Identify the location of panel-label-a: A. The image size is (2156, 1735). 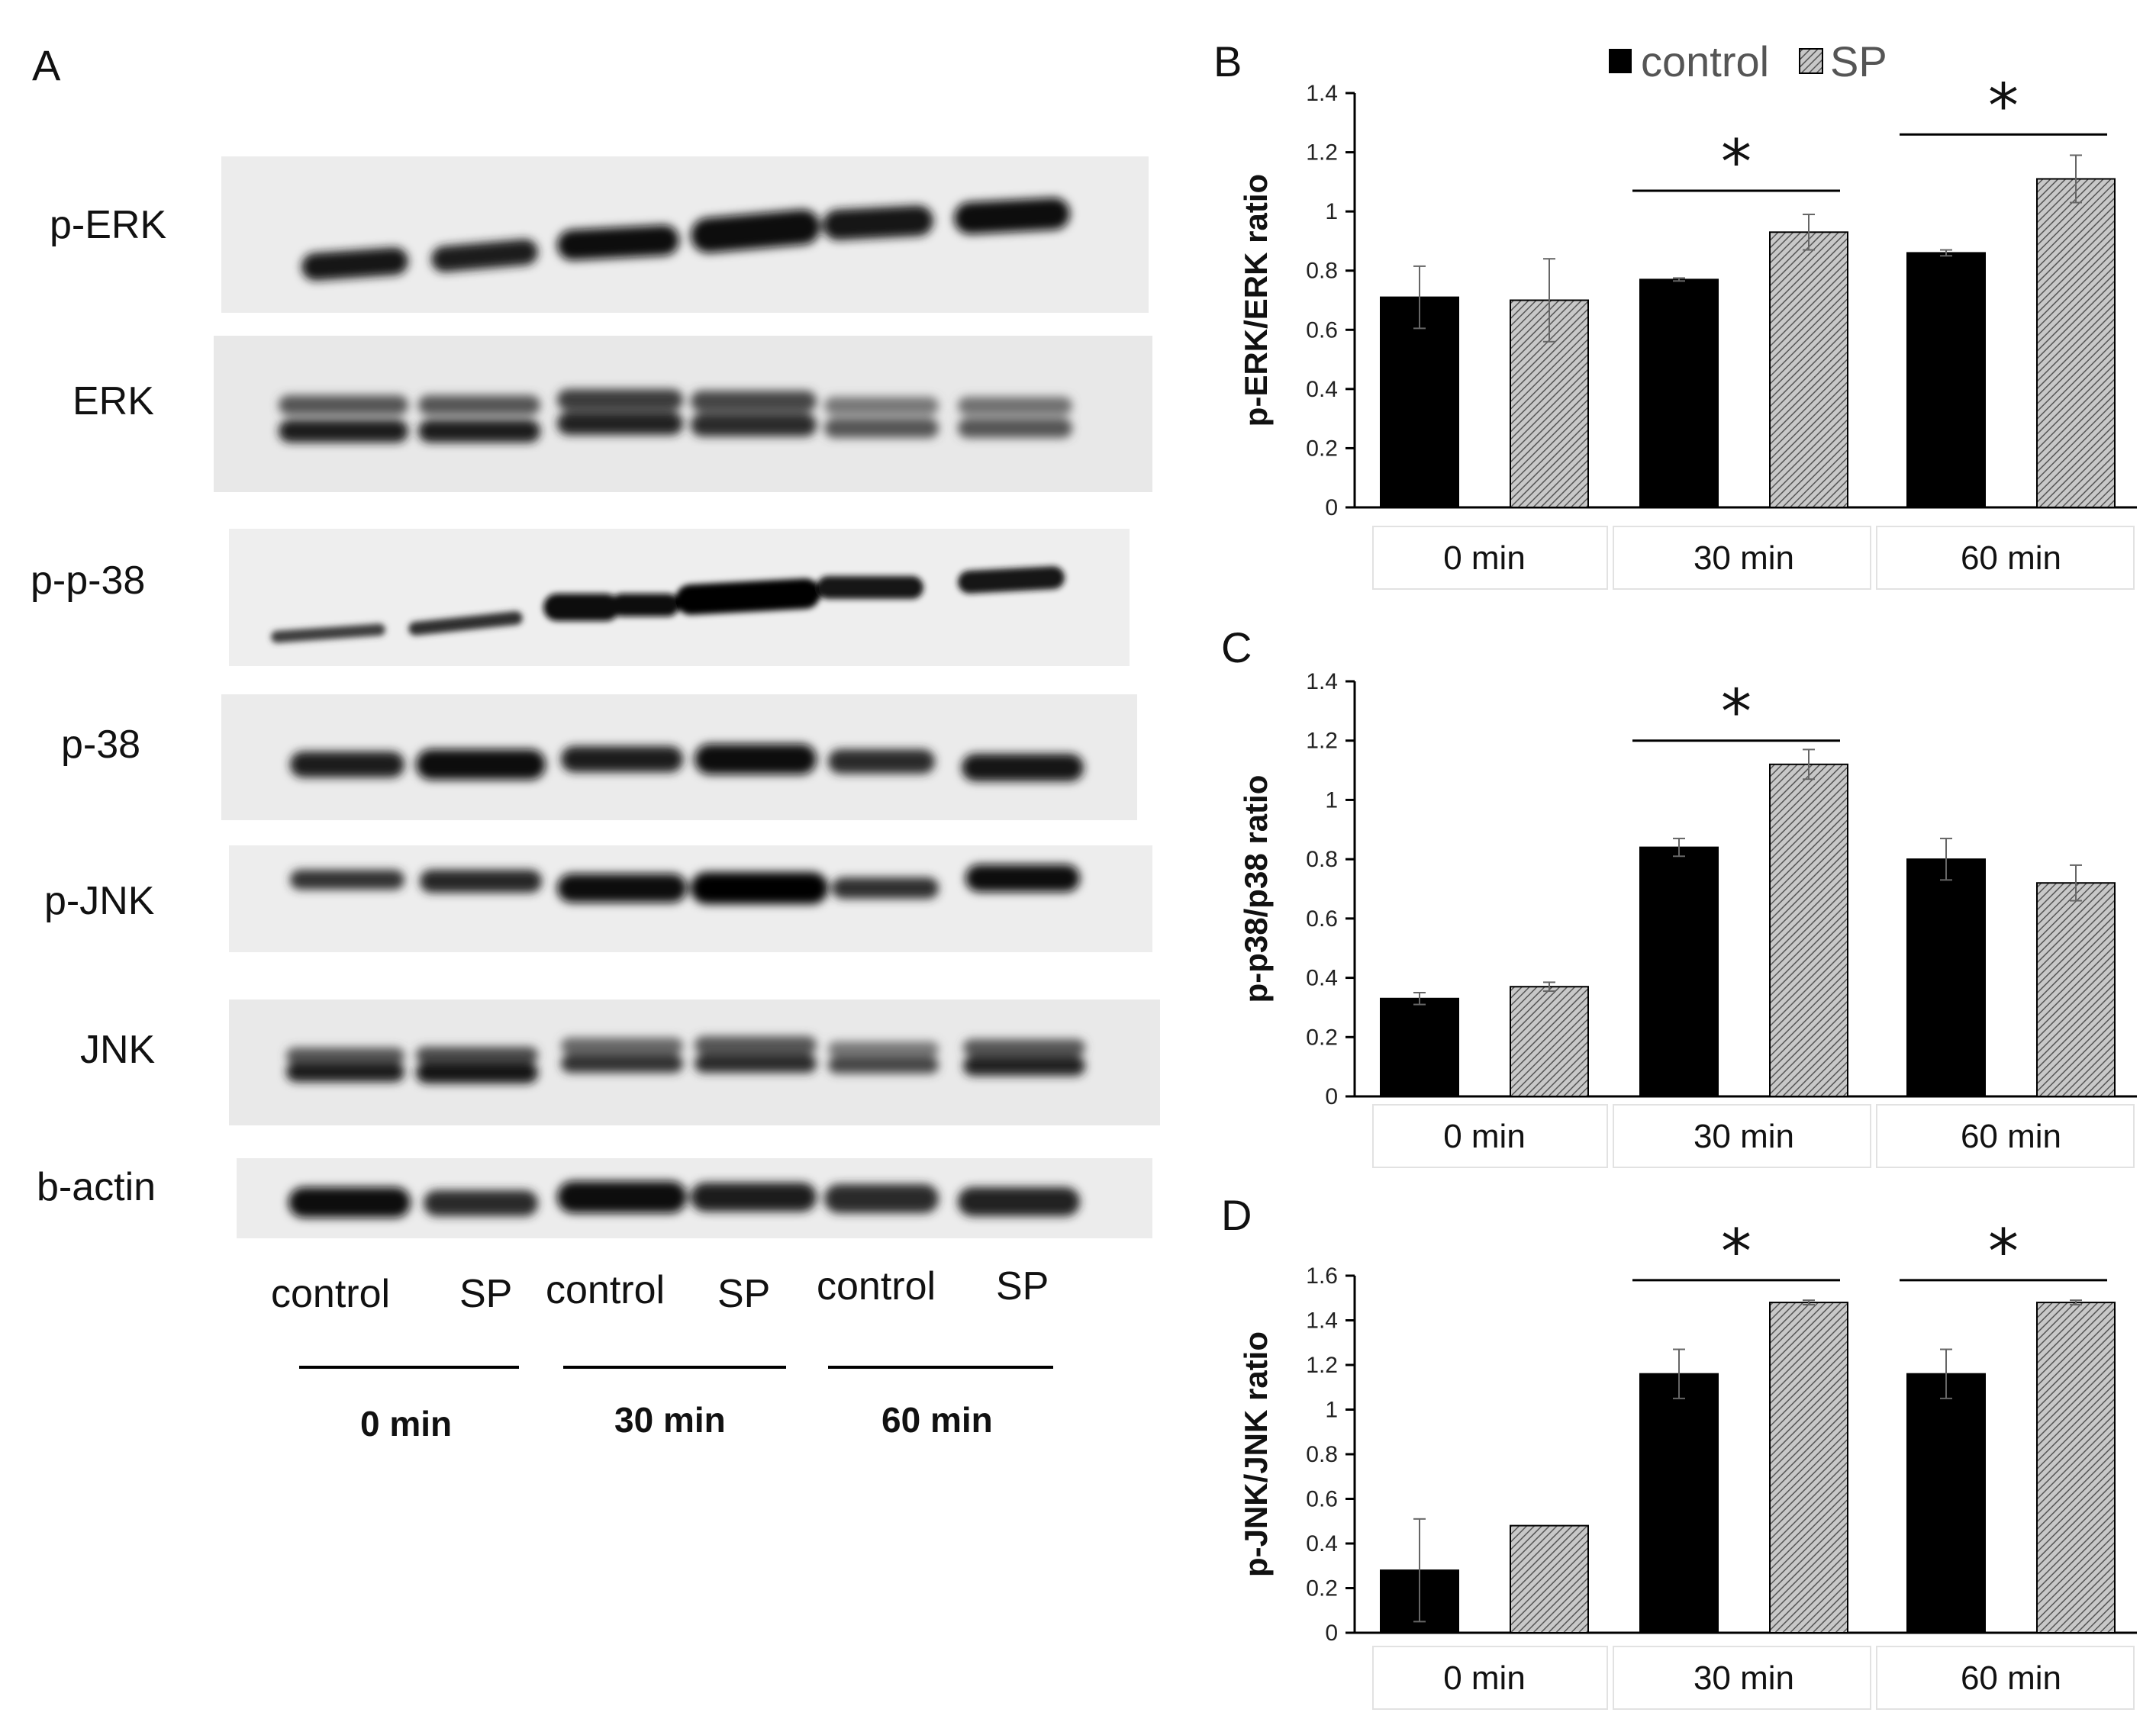
(46, 65).